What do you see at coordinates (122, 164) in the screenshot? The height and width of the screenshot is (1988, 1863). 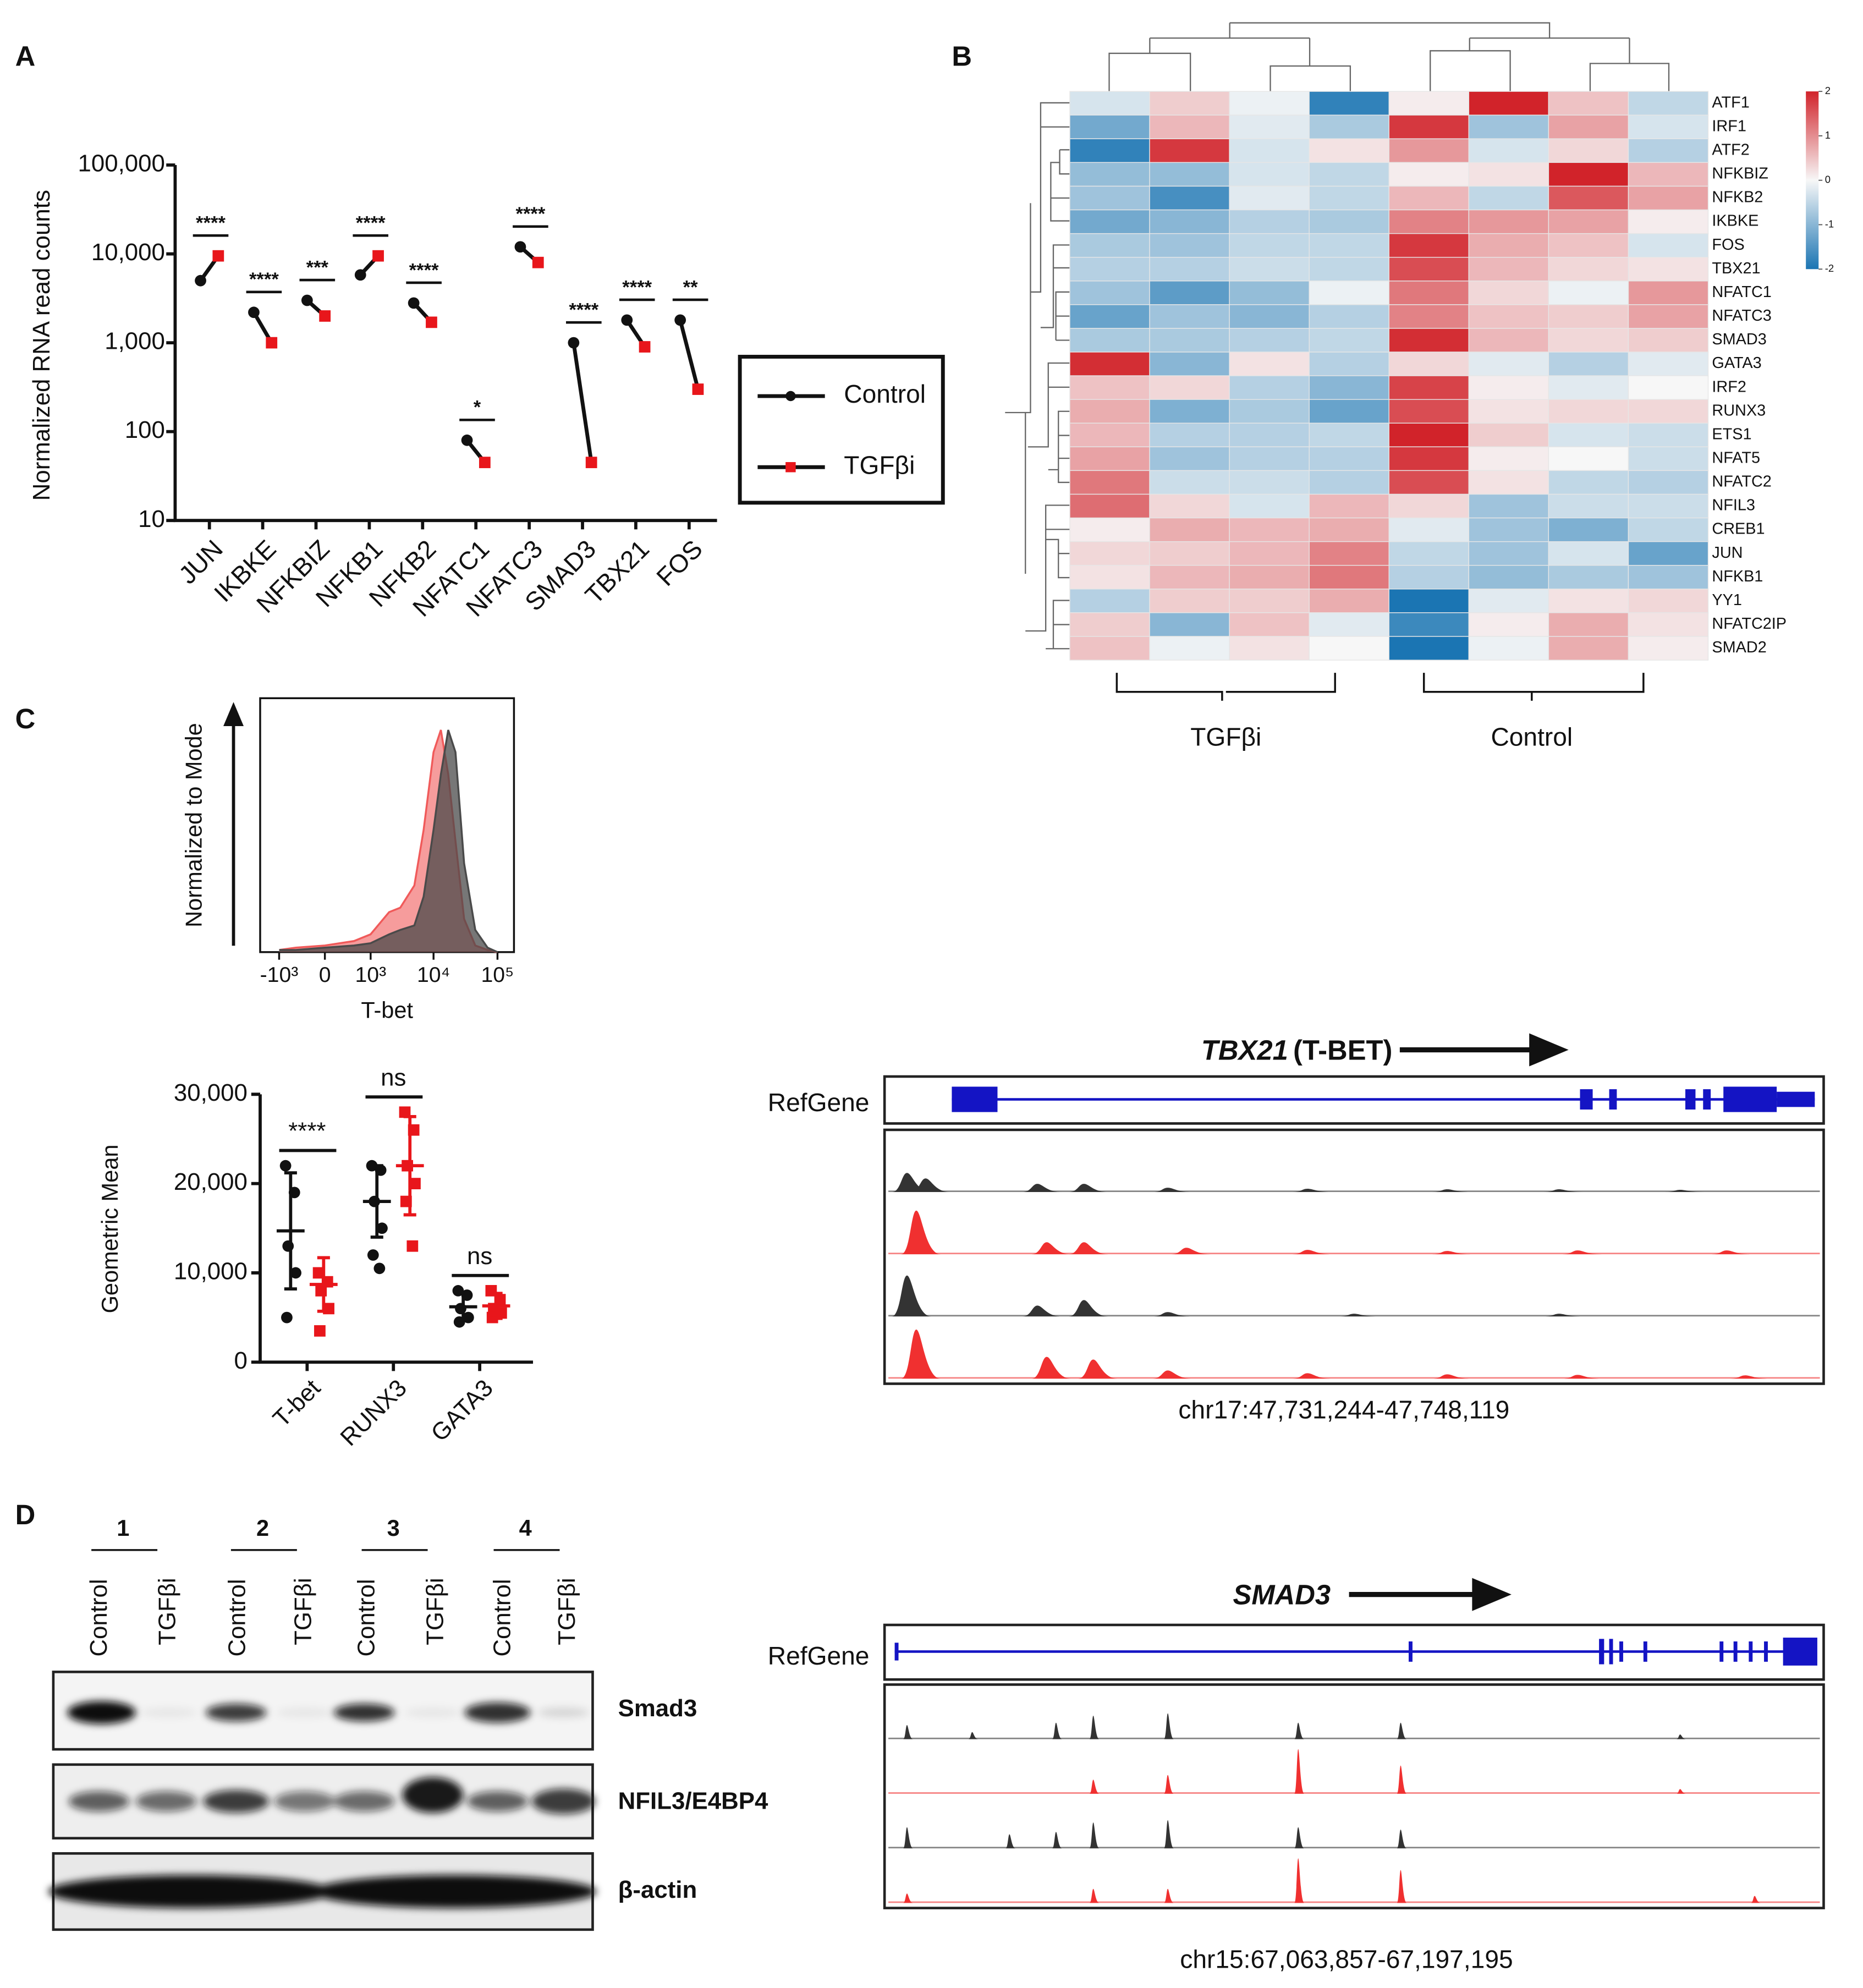 I see `y-tick-label: 100,000` at bounding box center [122, 164].